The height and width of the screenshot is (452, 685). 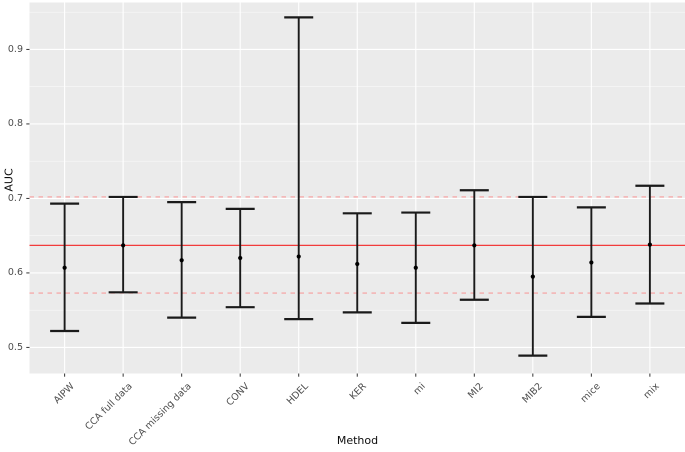 What do you see at coordinates (15, 124) in the screenshot?
I see `y-tick-label: 0.8` at bounding box center [15, 124].